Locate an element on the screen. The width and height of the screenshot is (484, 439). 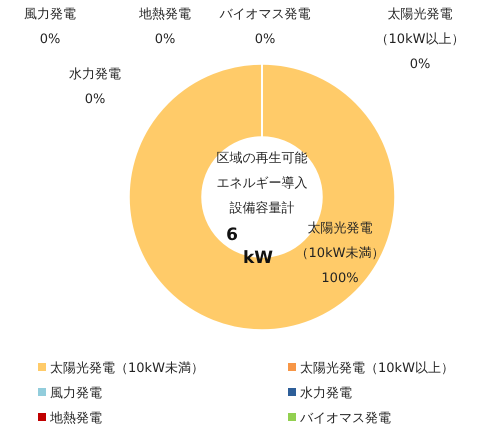
legend-label: 太陽光発電（10kW未満） is located at coordinates (127, 368).